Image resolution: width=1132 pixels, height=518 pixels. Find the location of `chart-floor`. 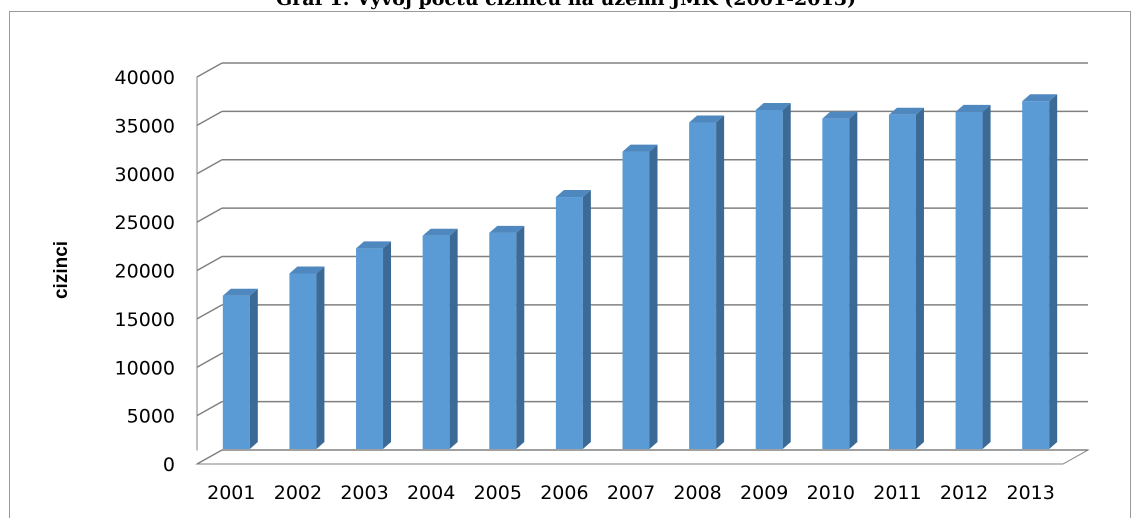

chart-floor is located at coordinates (642, 457).